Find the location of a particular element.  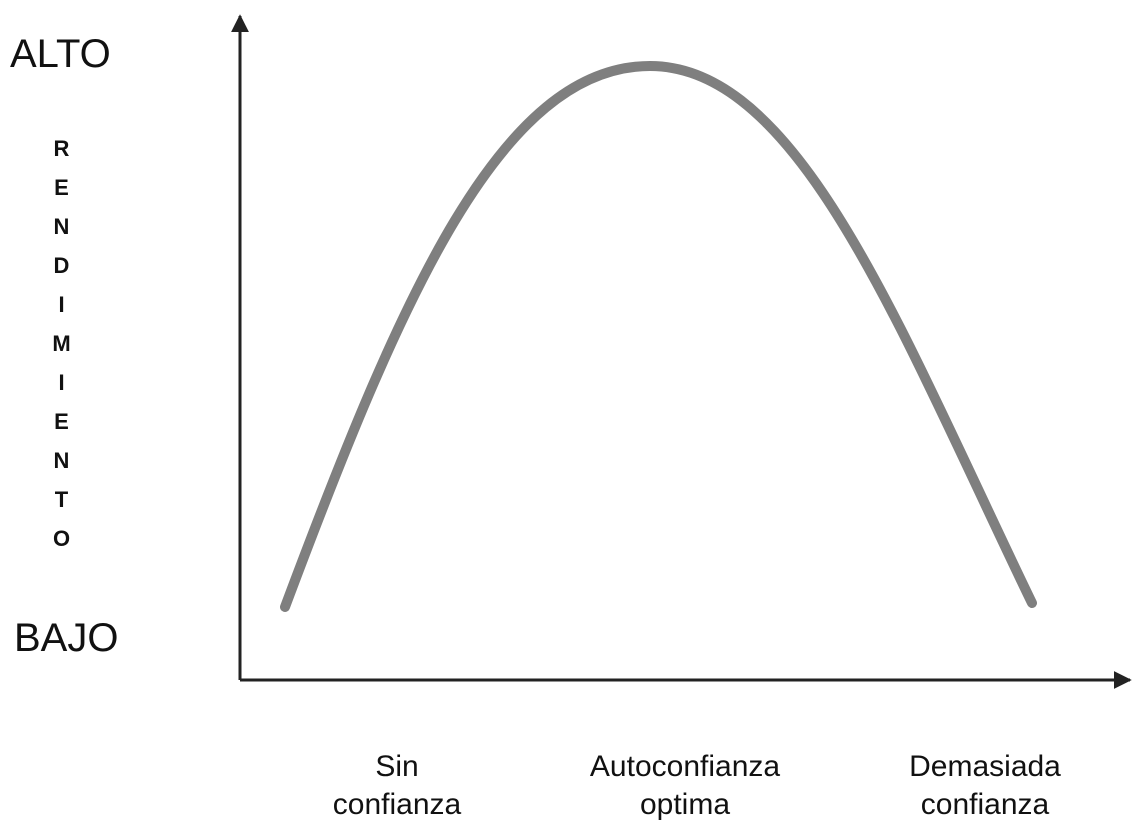

x-label: Autoconfianza optima is located at coordinates (685, 785).